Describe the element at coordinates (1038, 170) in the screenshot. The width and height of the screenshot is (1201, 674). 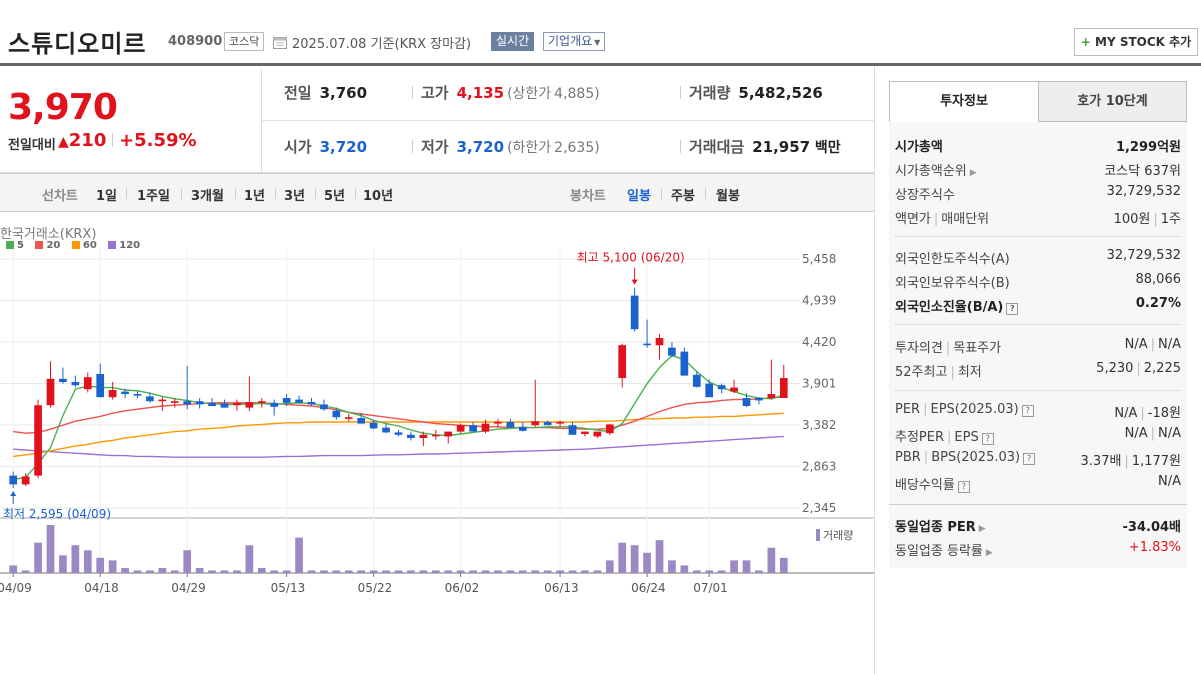
I see `row-market-cap-rank: 시가총액순위 ▶ 코스닥 637위` at that location.